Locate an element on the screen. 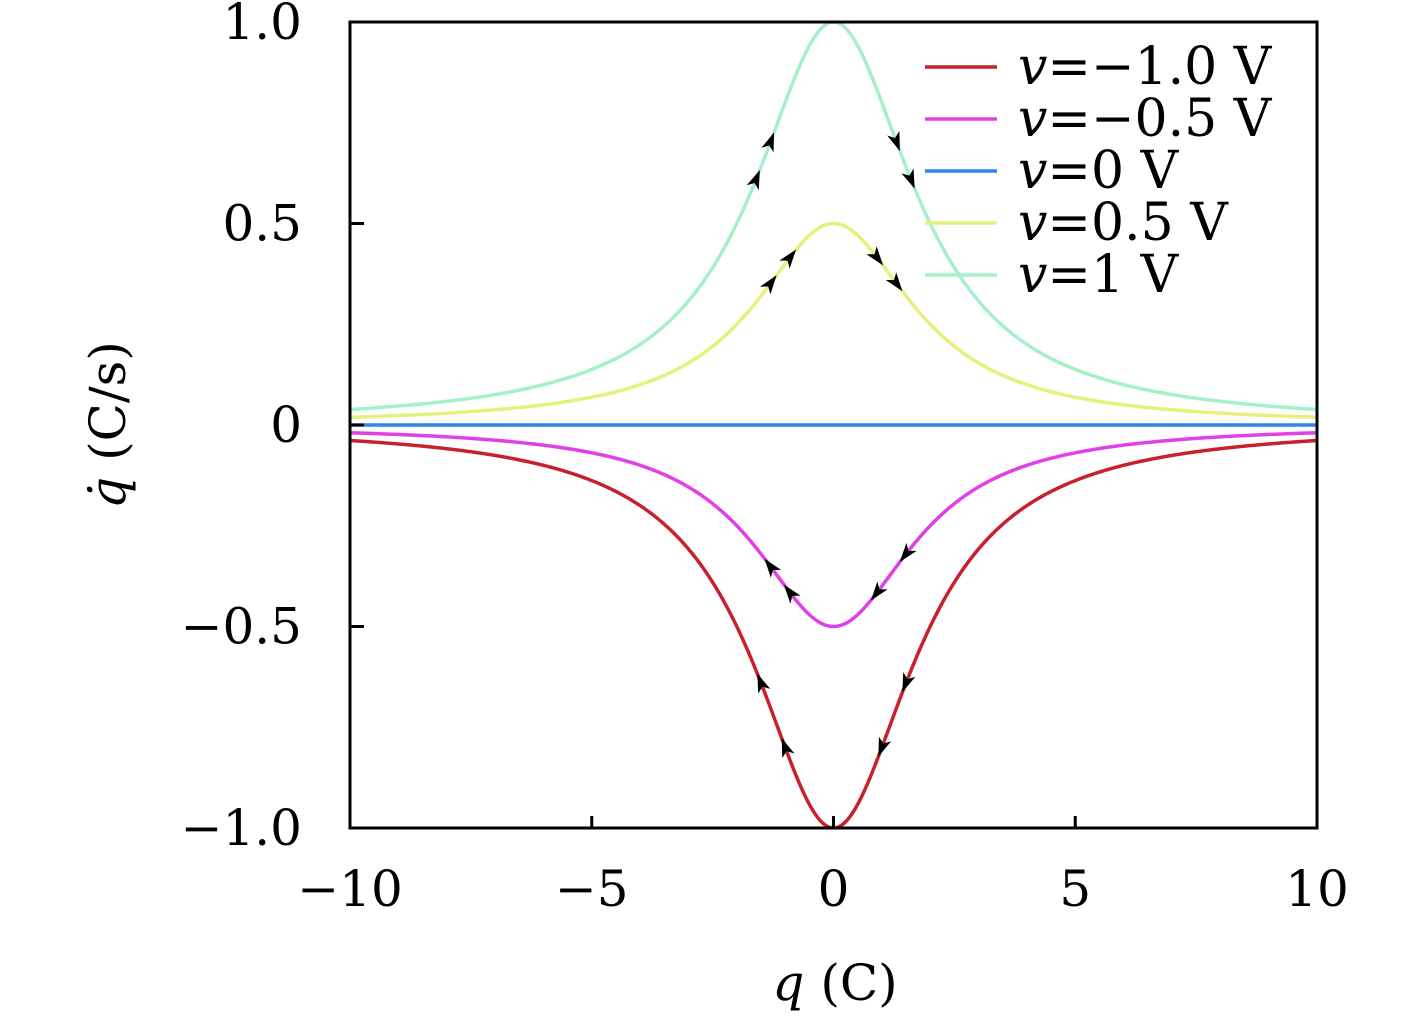  y-tick-label: 0 is located at coordinates (286, 425).